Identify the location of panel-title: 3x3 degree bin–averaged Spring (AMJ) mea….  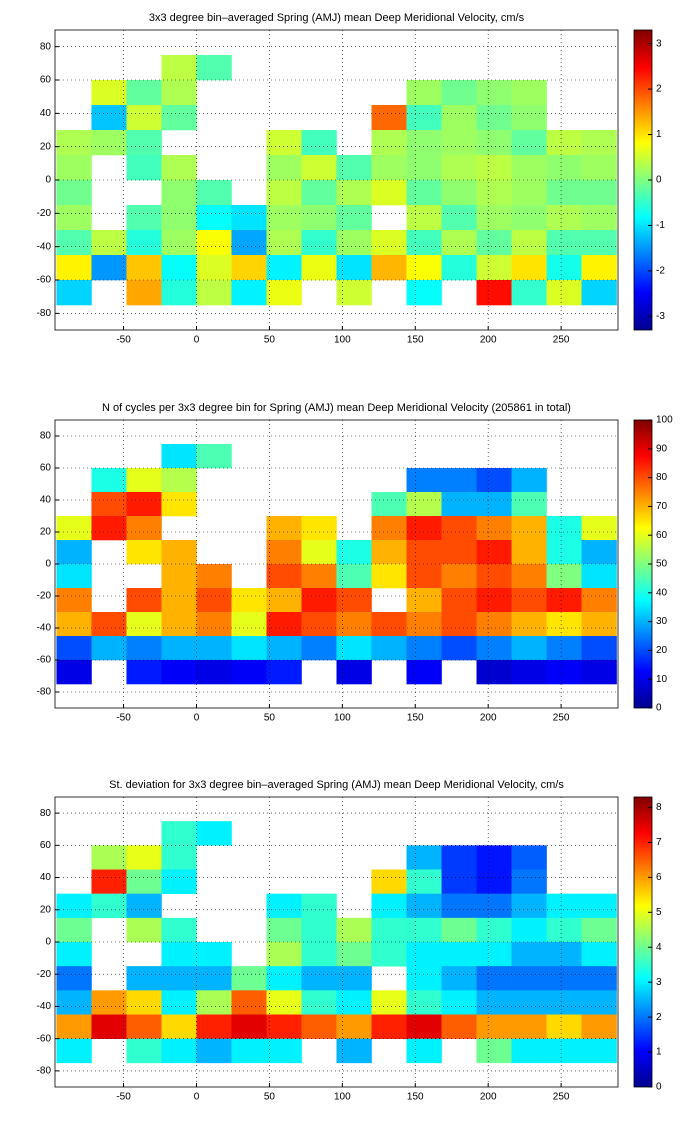
(337, 18).